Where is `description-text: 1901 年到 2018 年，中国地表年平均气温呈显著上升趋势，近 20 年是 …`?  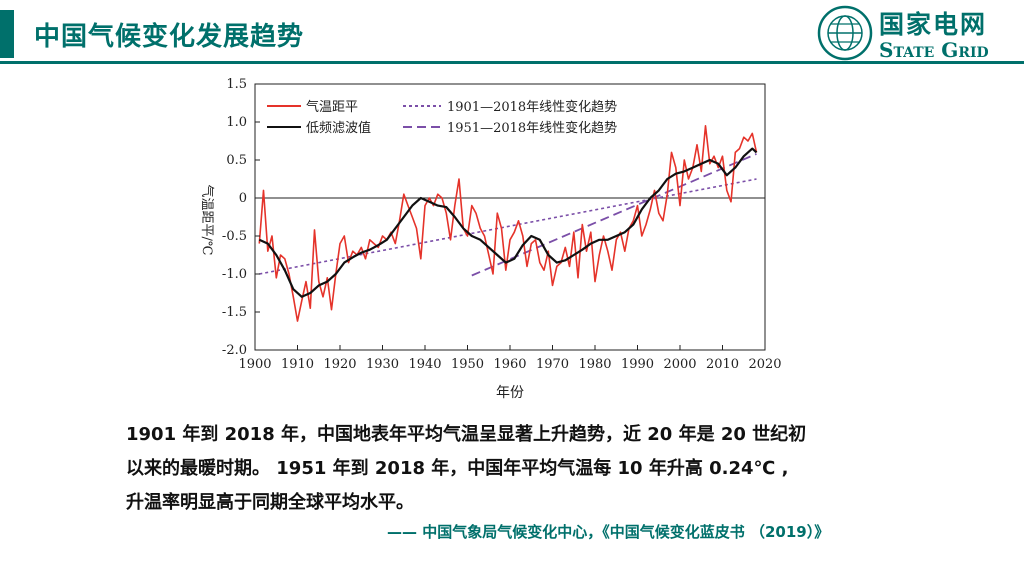 description-text: 1901 年到 2018 年，中国地表年平均气温呈显著上升趋势，近 20 年是 … is located at coordinates (526, 469).